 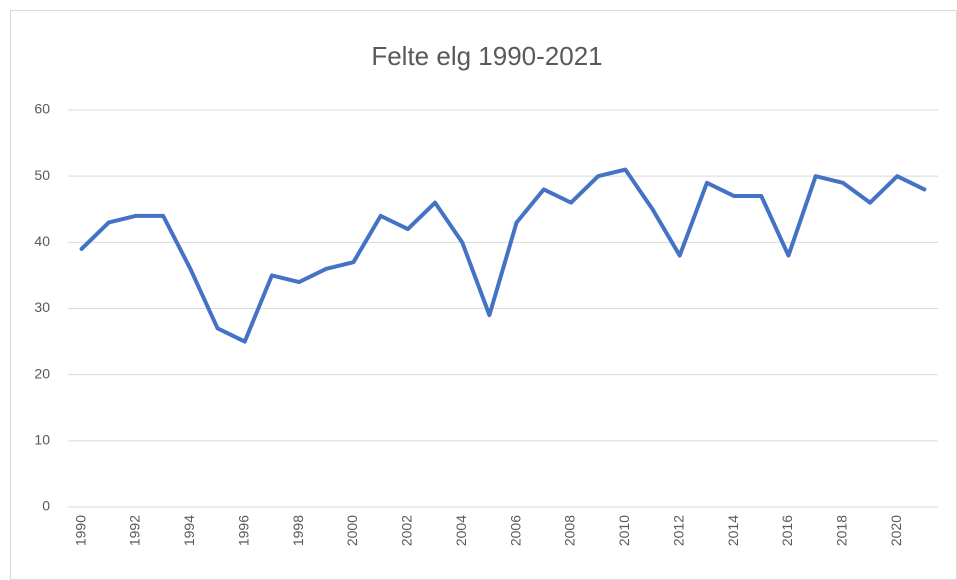 What do you see at coordinates (42, 440) in the screenshot?
I see `y-tick-label: 10` at bounding box center [42, 440].